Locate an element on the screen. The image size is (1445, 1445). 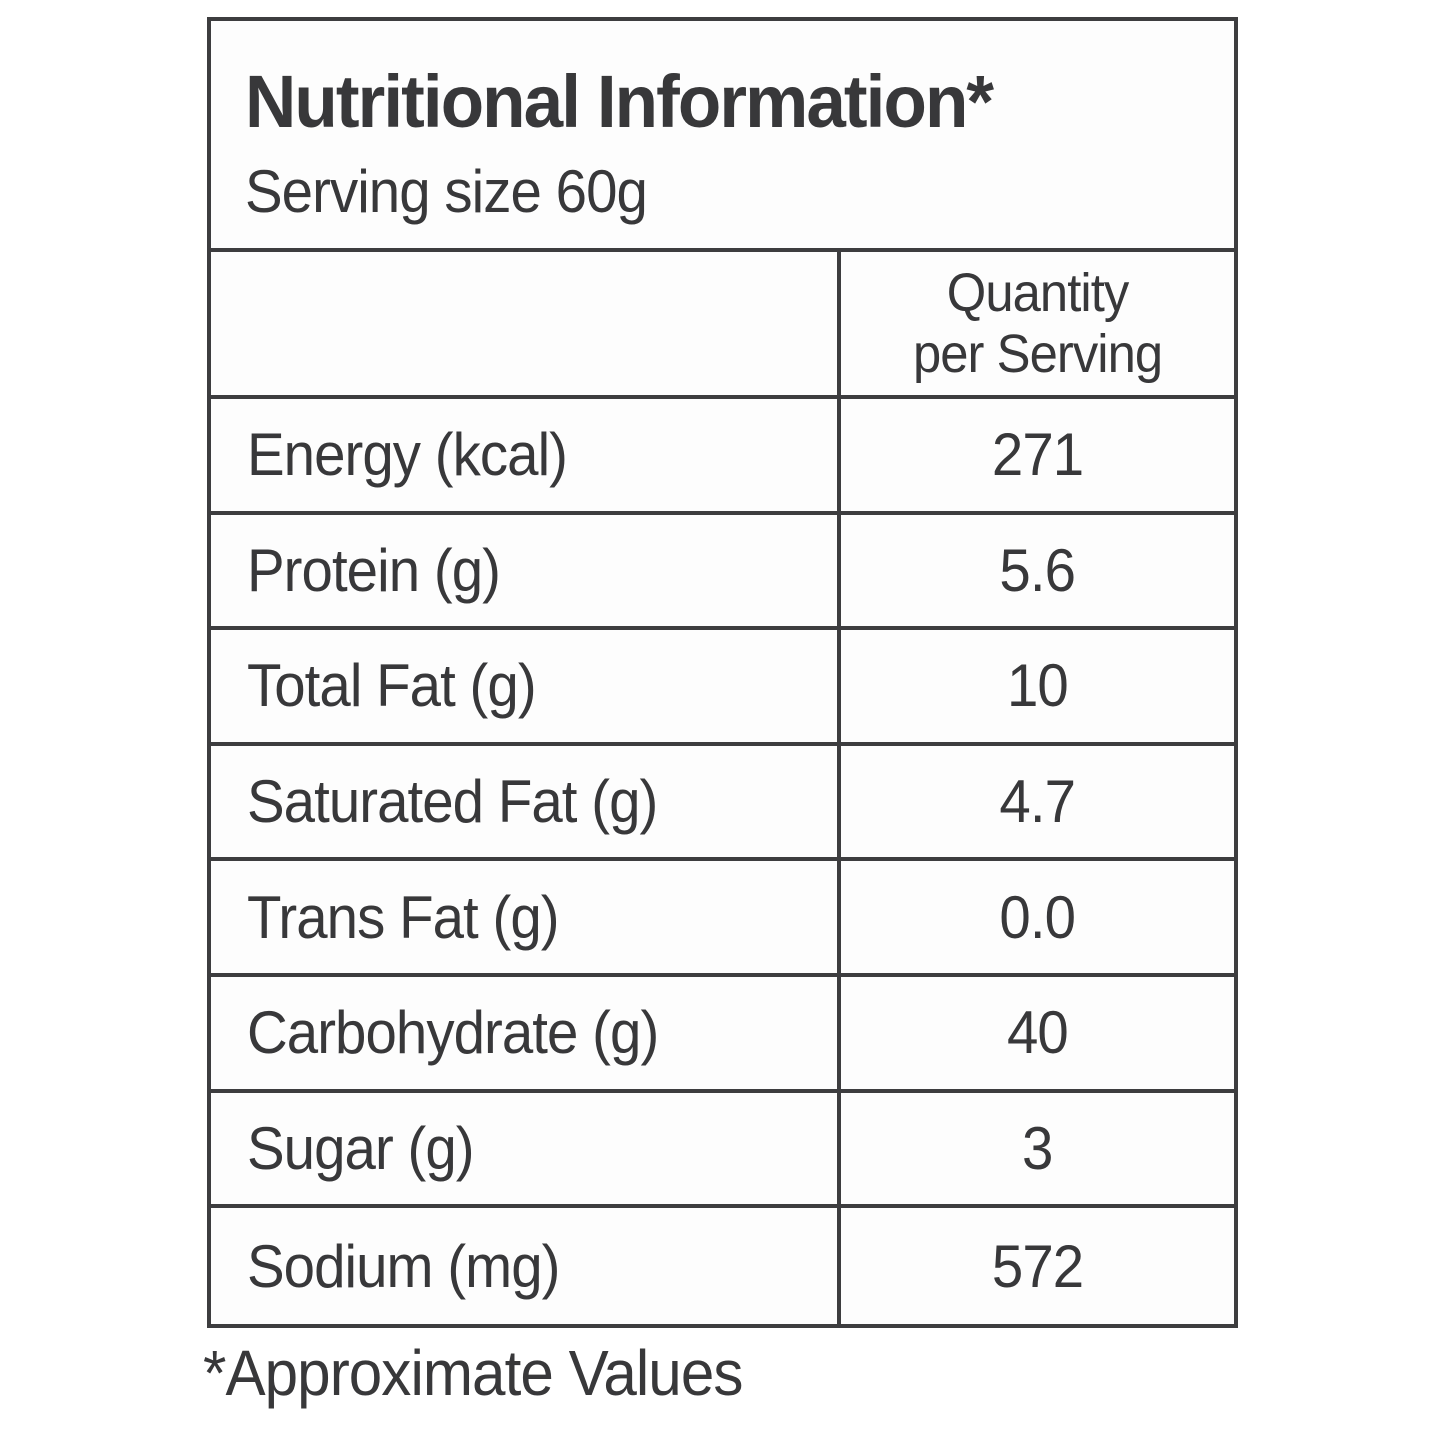
row-label-cell: Energy (kcal) is located at coordinates (526, 454).